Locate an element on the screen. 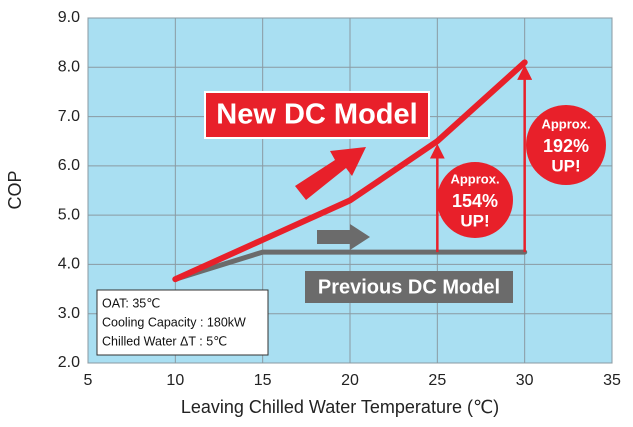  y-tick-label: 4.0 is located at coordinates (69, 264).